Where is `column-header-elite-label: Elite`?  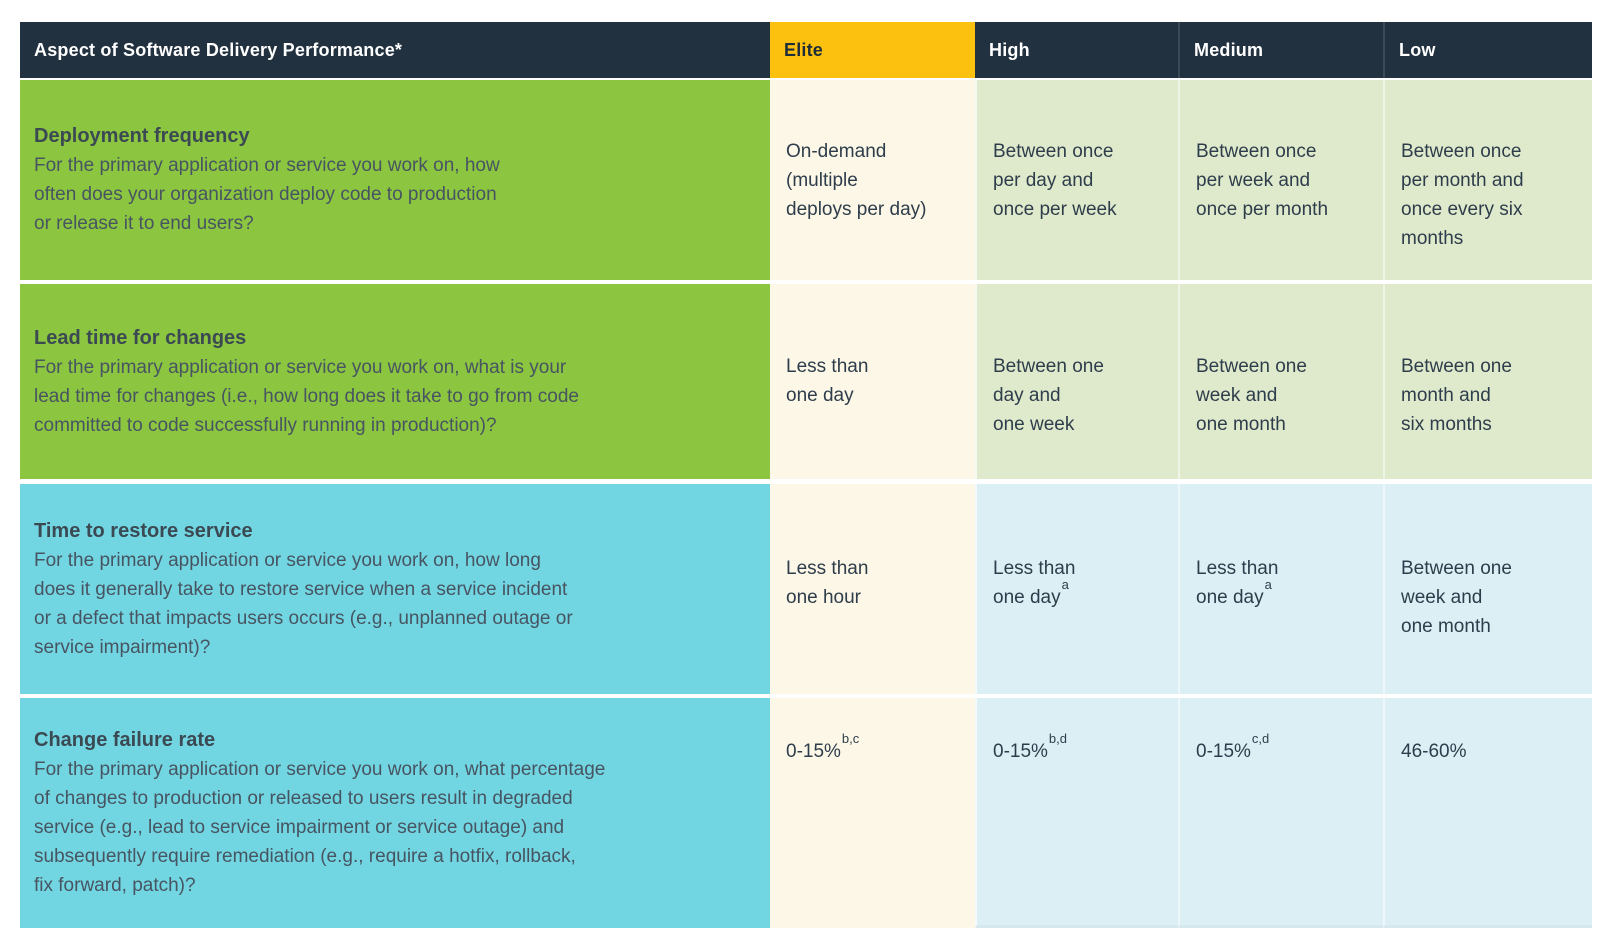
column-header-elite-label: Elite is located at coordinates (804, 49).